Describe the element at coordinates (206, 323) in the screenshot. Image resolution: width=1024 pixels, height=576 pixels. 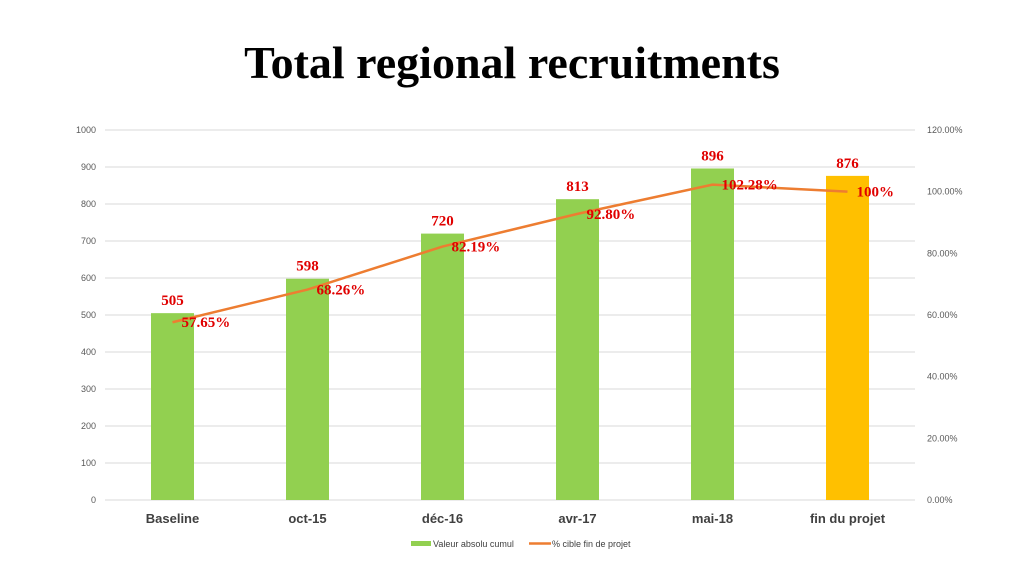
I see `line-data-label: 57.65%` at that location.